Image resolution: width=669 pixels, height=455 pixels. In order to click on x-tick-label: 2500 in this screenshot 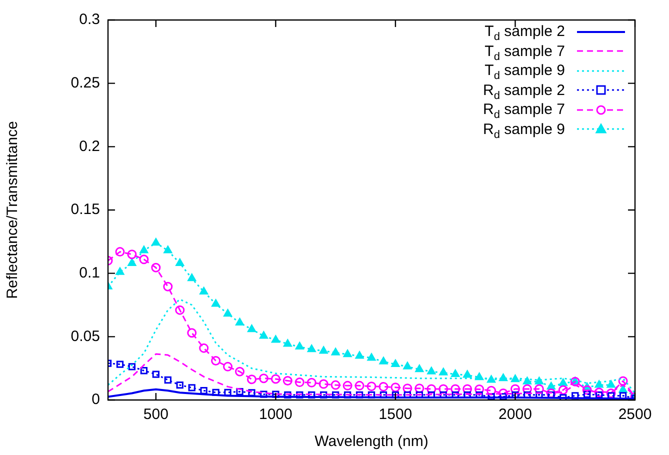, I will do `click(635, 415)`.